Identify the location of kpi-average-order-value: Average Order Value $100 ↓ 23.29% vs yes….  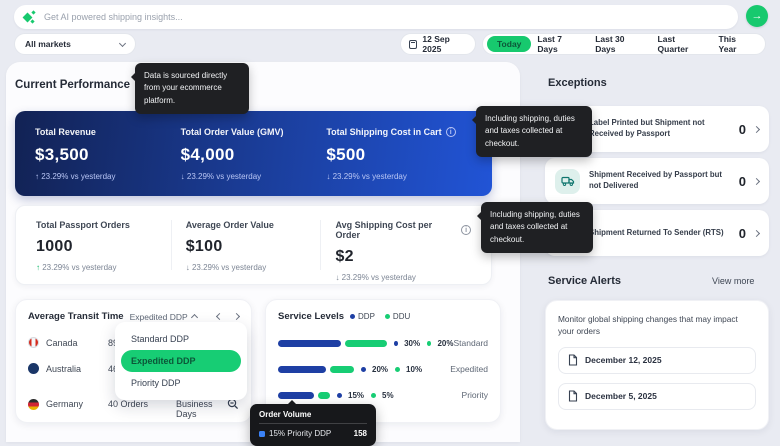
(253, 246).